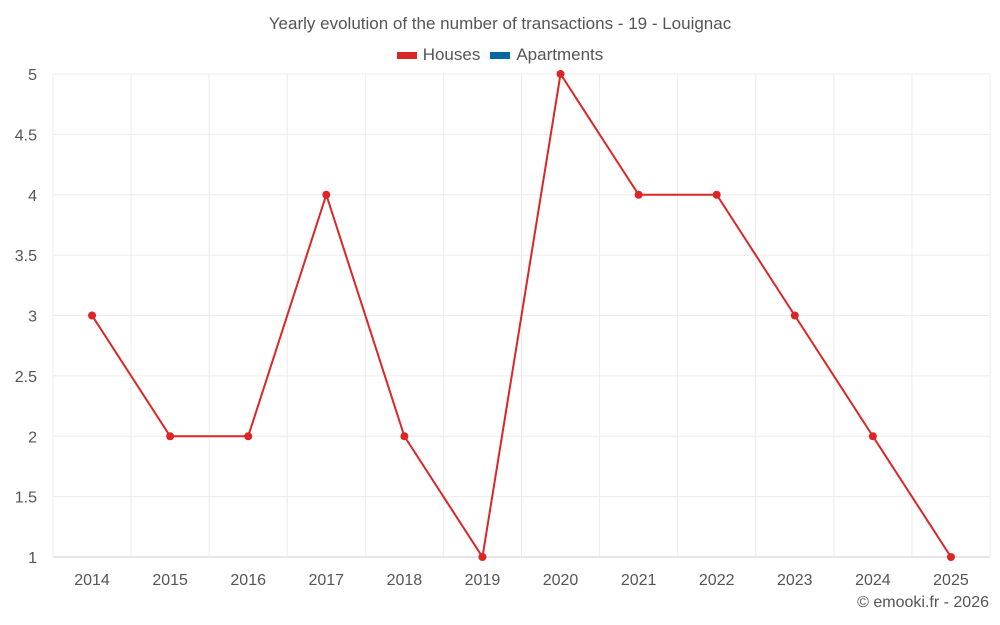  Describe the element at coordinates (26, 377) in the screenshot. I see `y-tick-label: 2.5` at that location.